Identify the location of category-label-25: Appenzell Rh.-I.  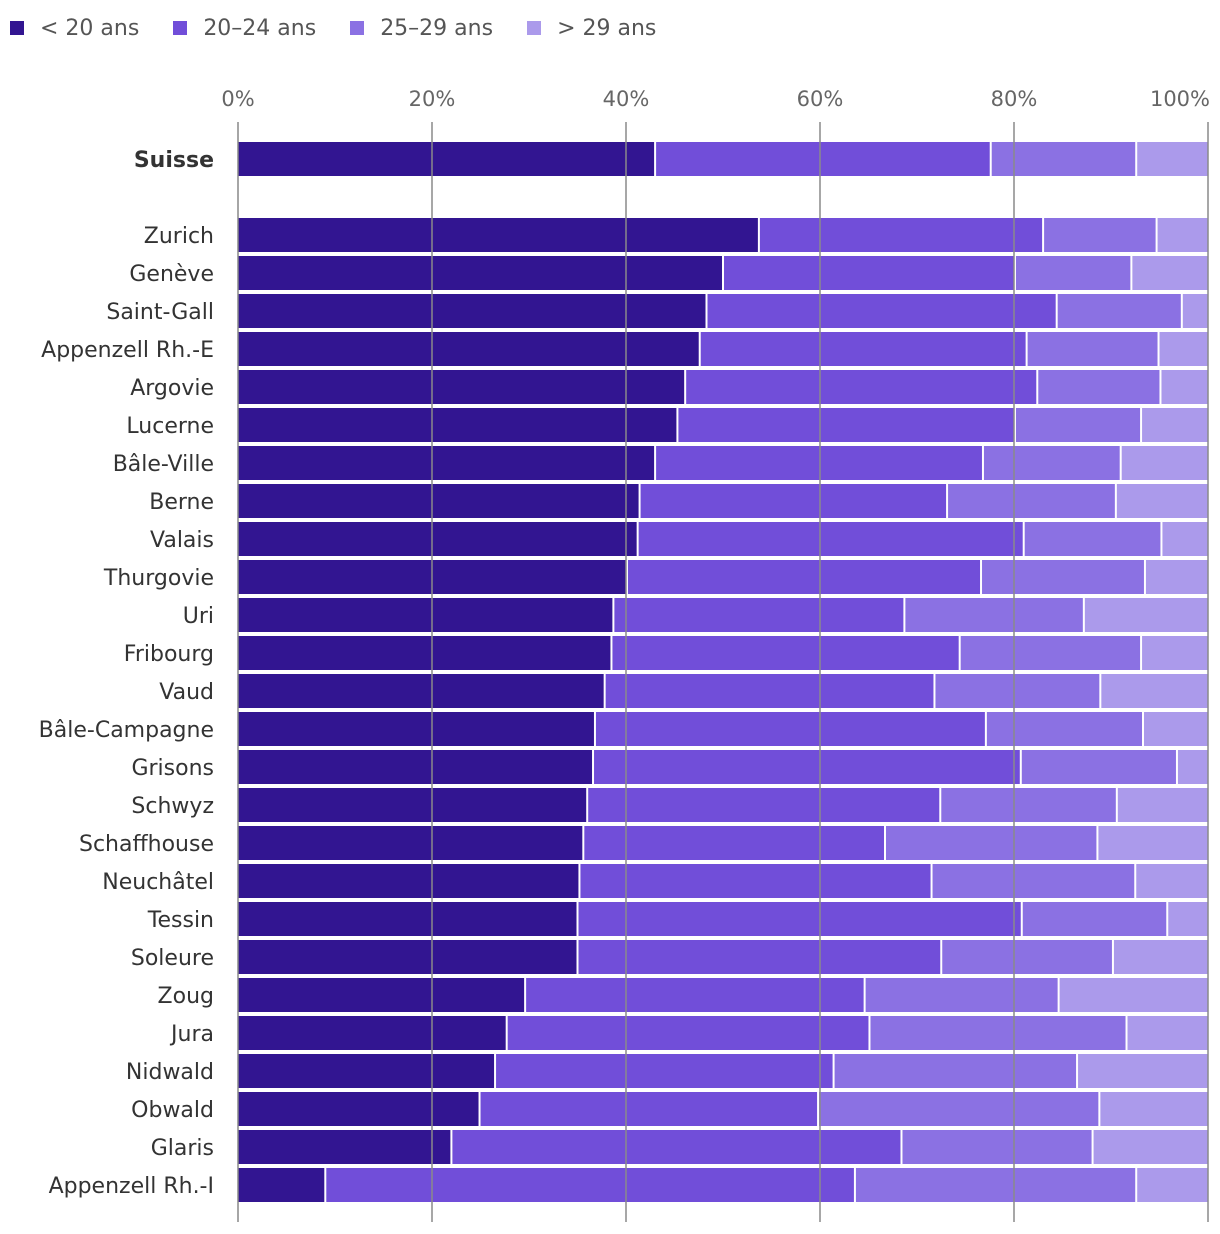
(131, 1186).